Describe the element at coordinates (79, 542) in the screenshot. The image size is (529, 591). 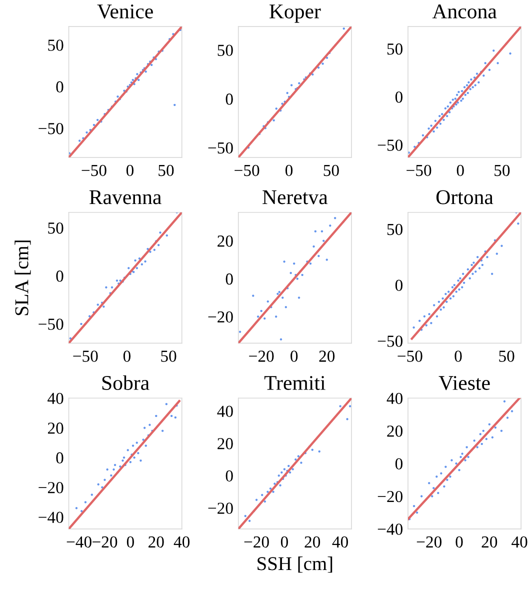
I see `x-tick-label: −40` at that location.